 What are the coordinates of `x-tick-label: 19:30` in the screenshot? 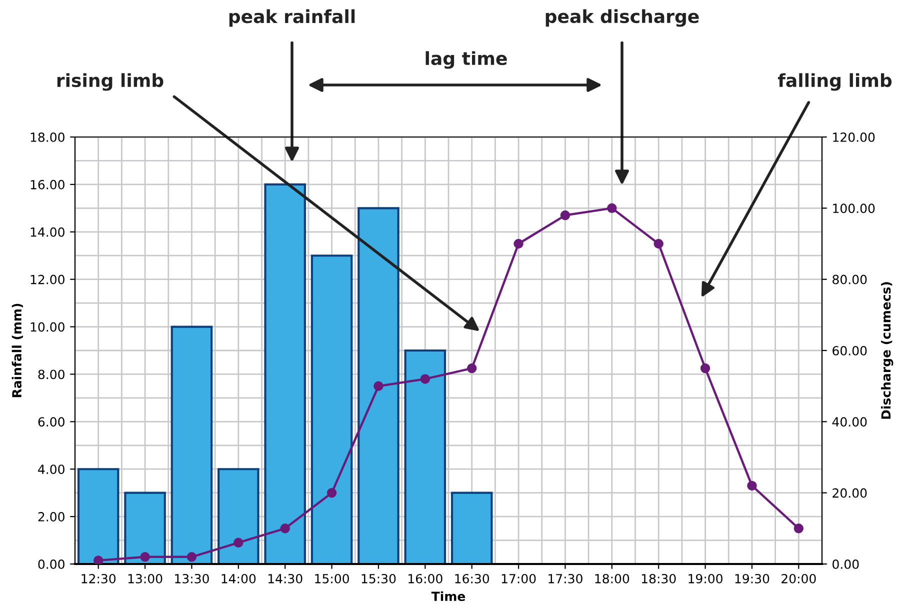 It's located at (752, 579).